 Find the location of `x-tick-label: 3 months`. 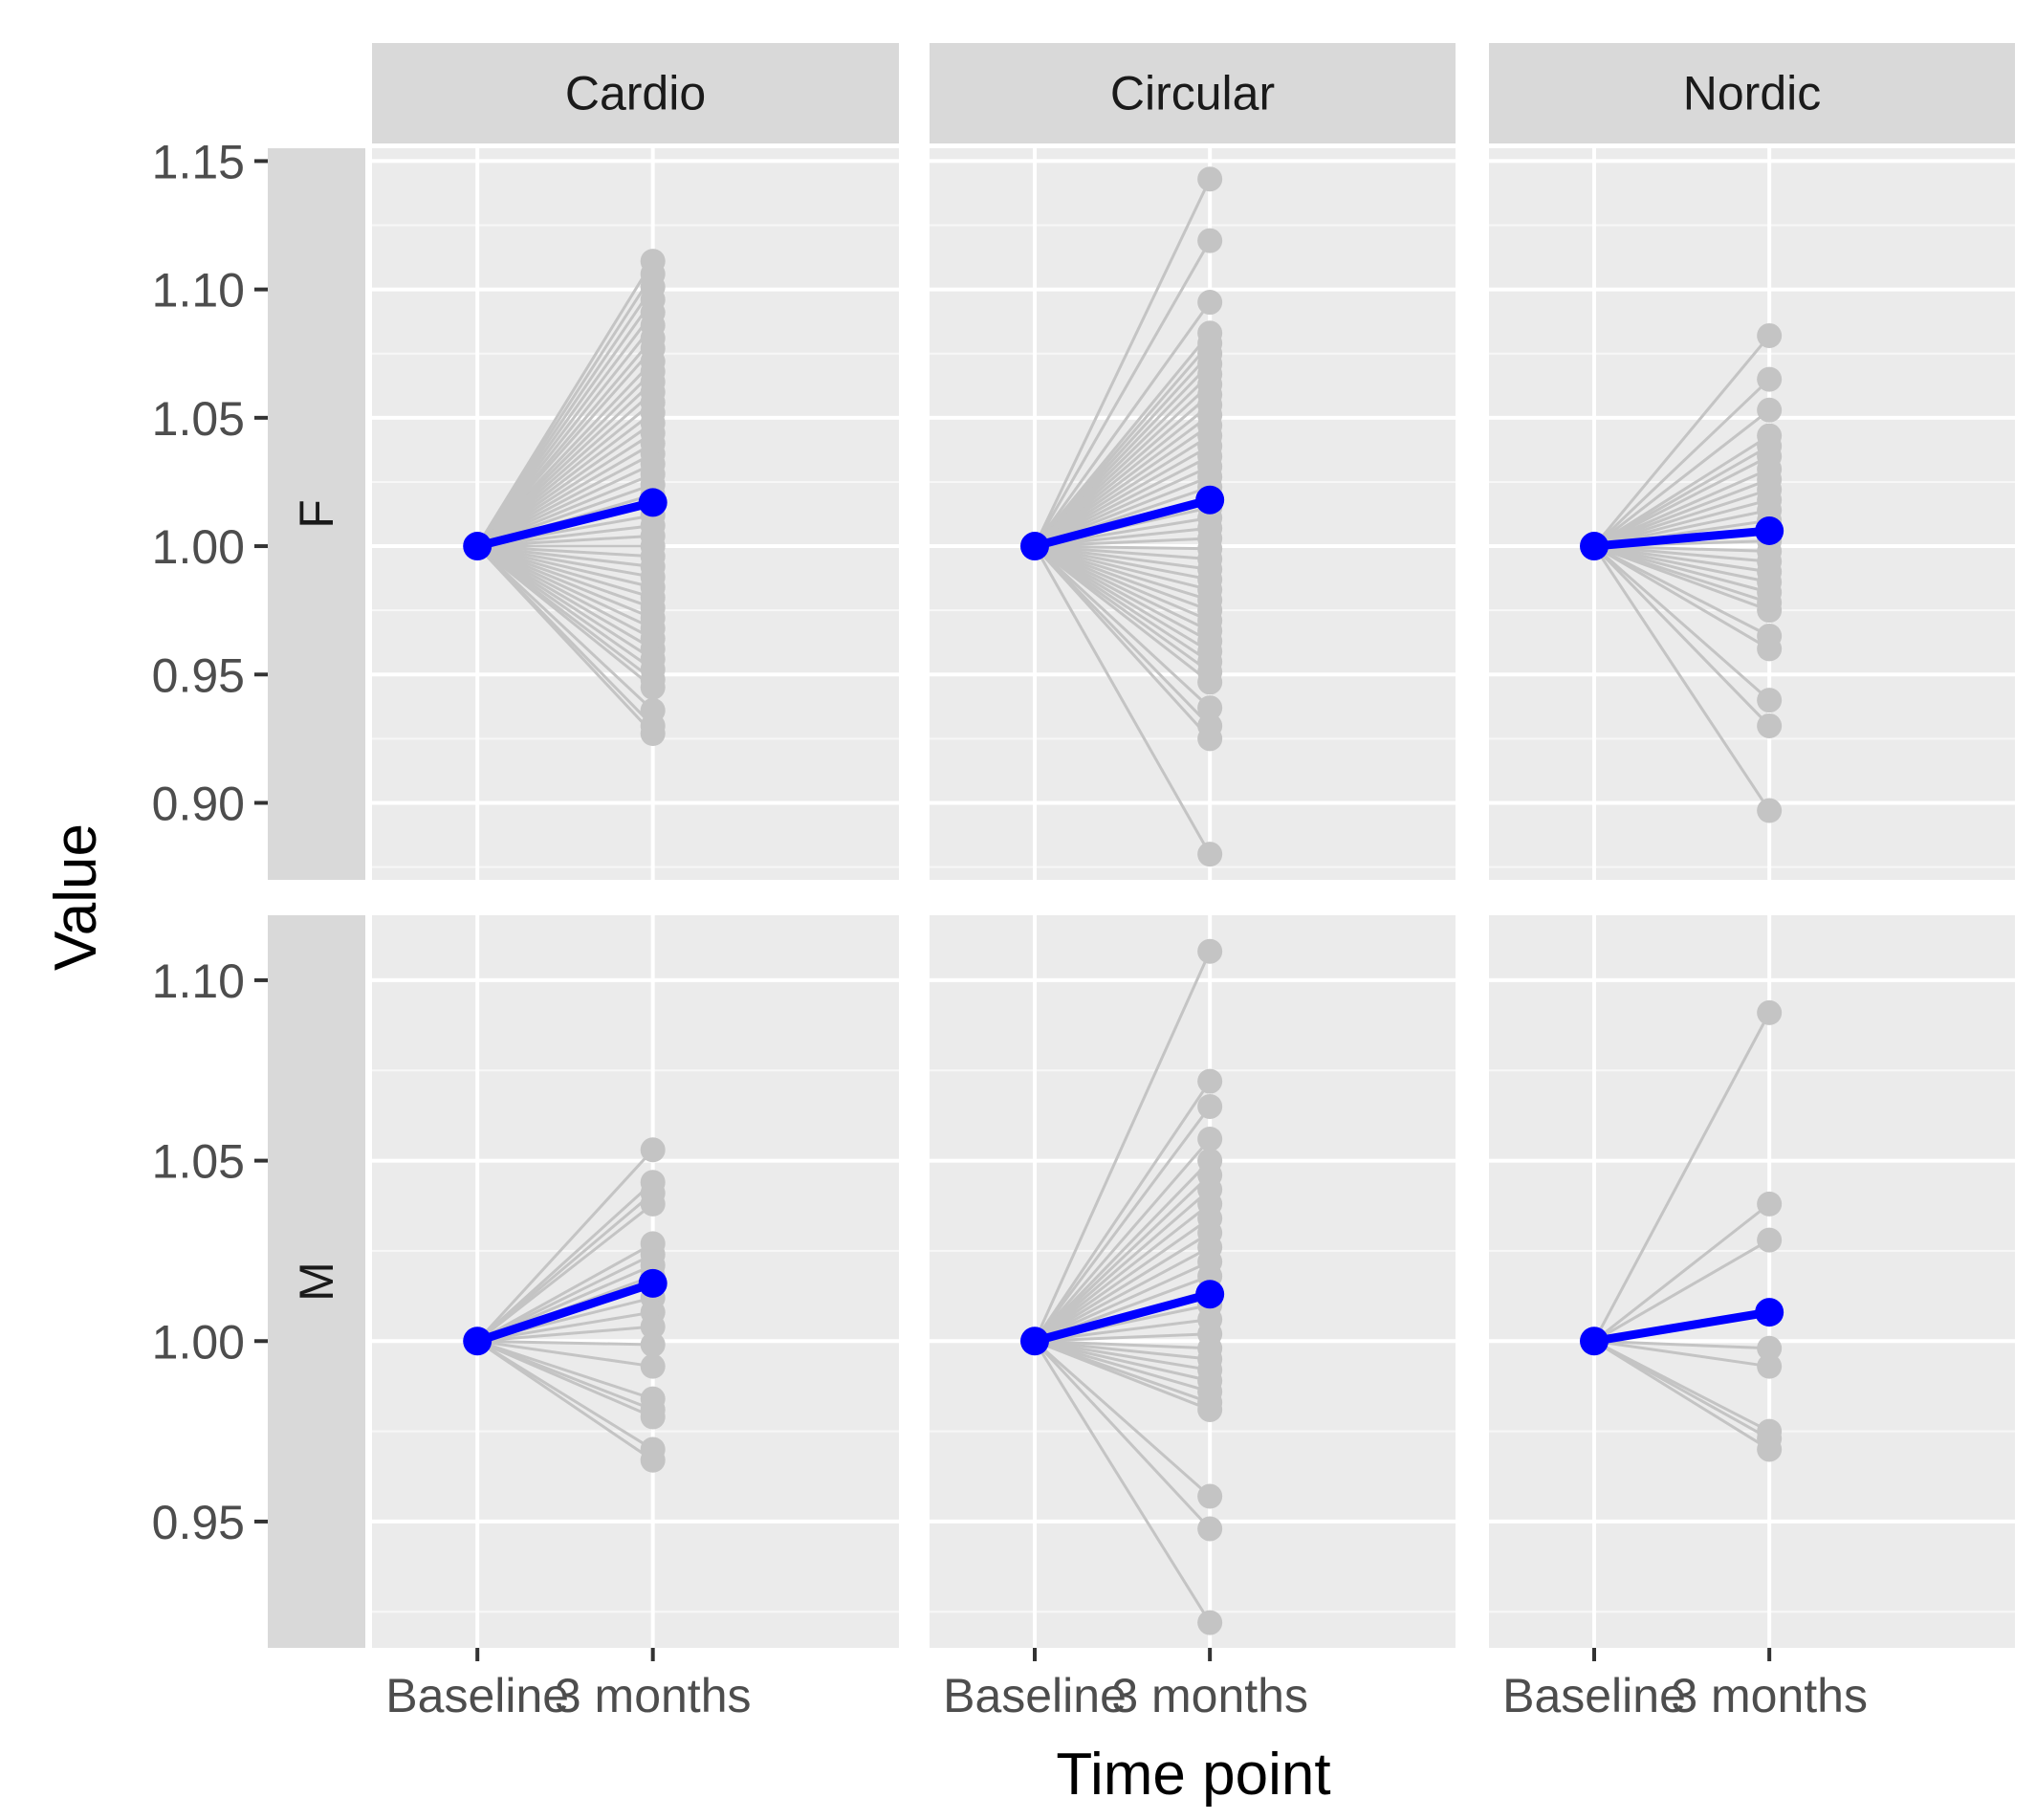

x-tick-label: 3 months is located at coordinates (1769, 1695).